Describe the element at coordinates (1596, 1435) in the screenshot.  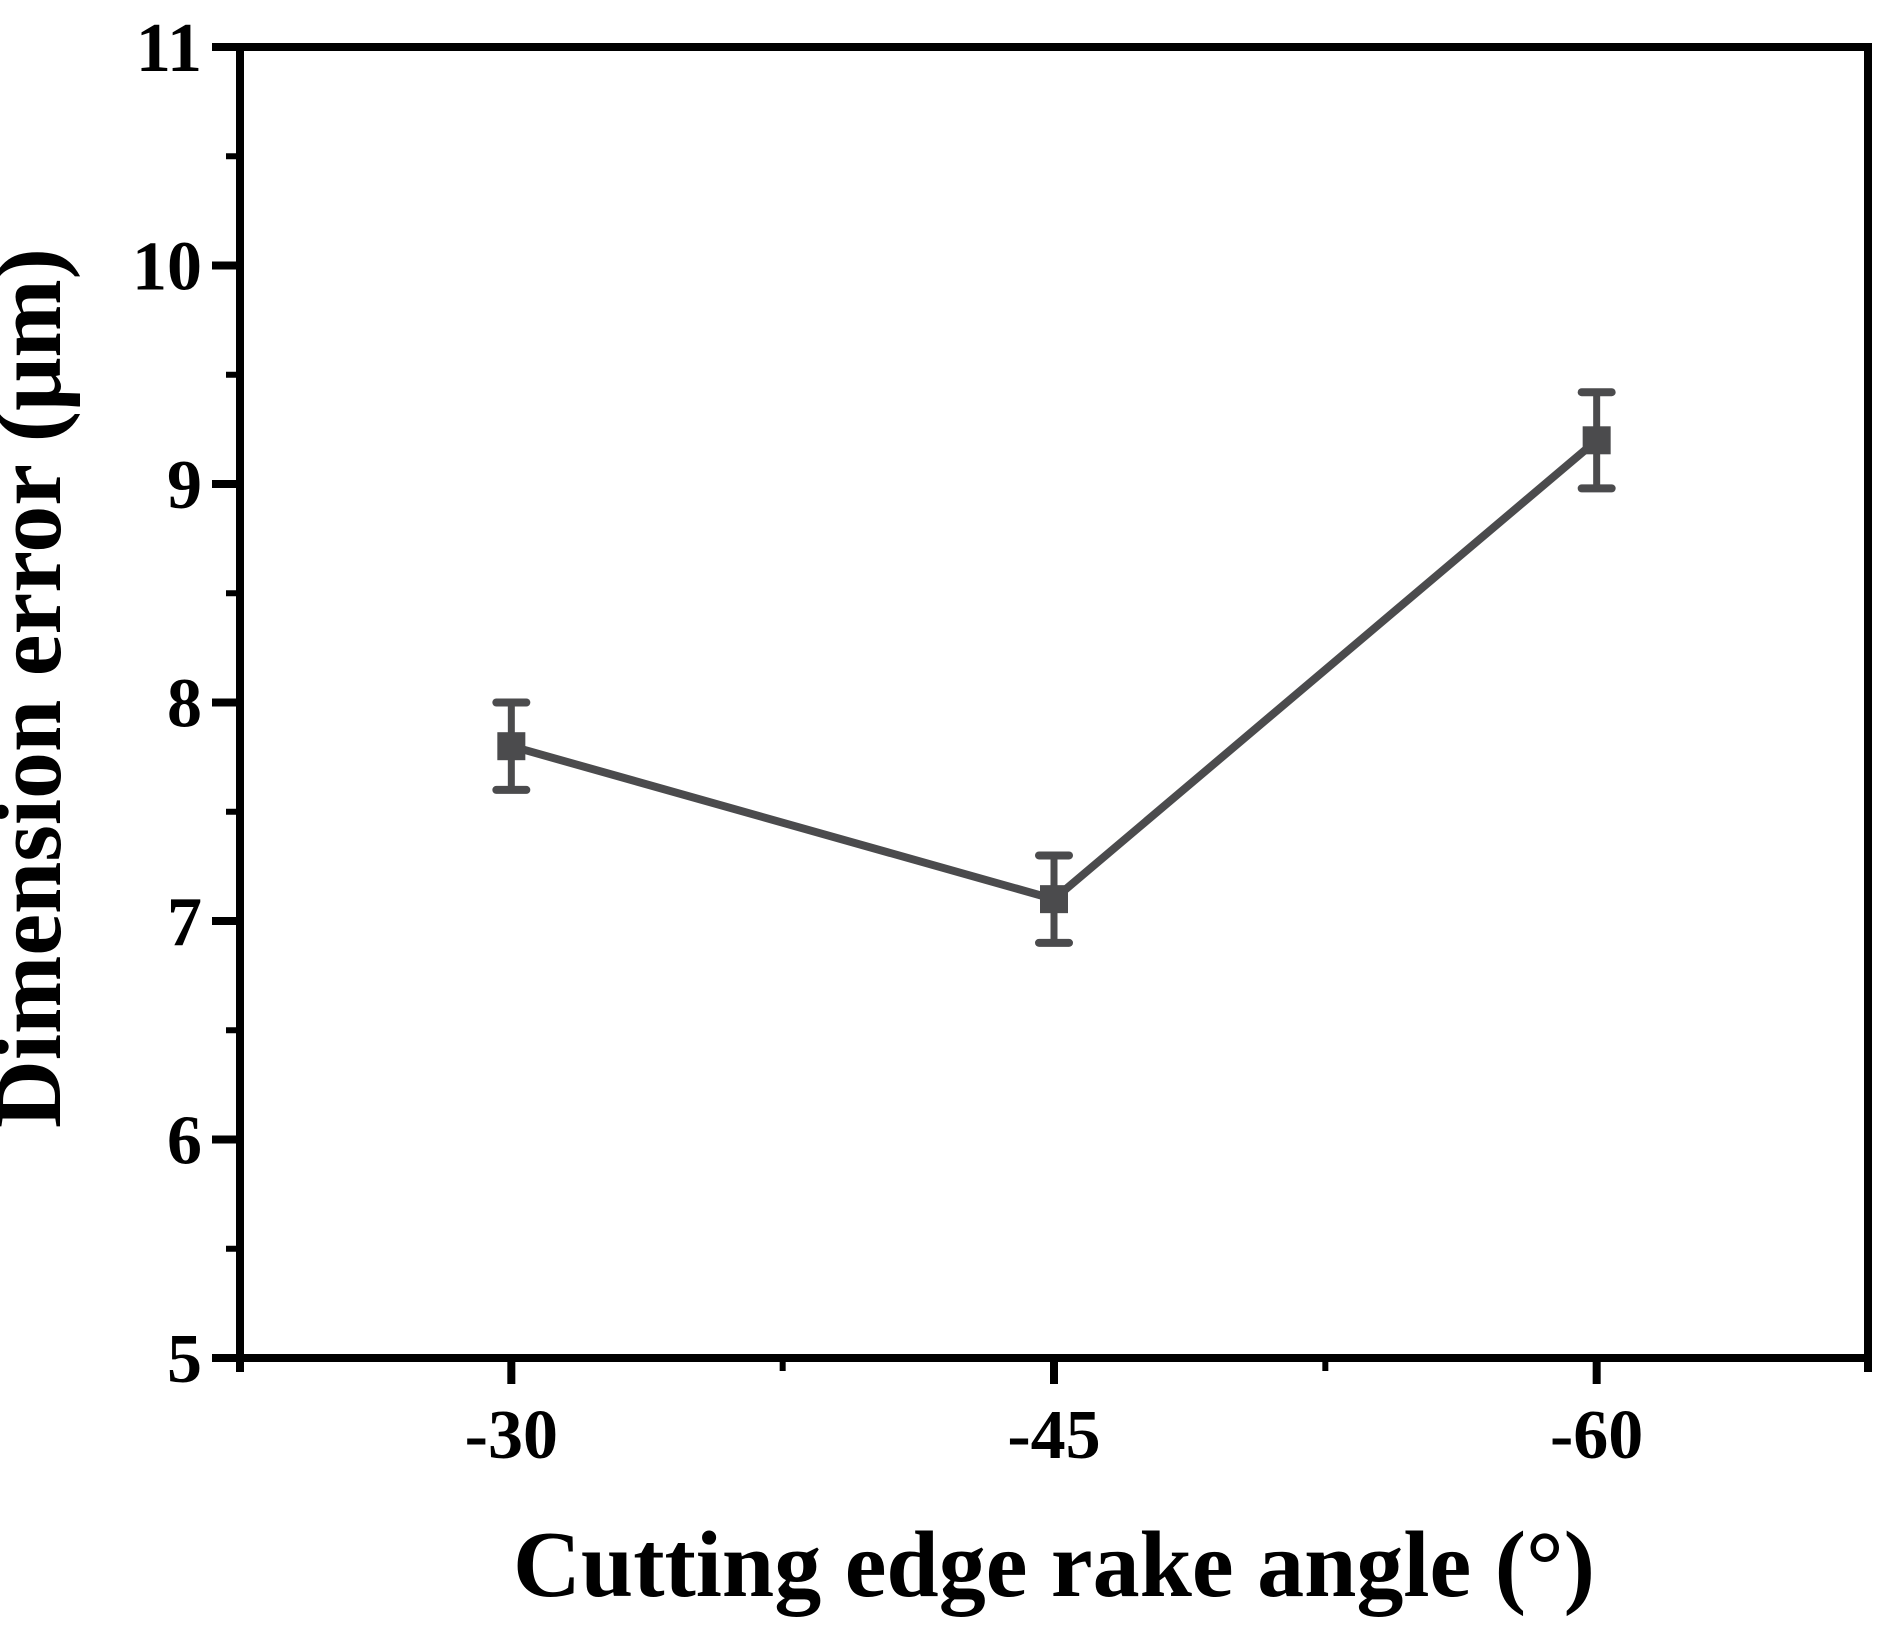
I see `x-tick-label: -60` at that location.